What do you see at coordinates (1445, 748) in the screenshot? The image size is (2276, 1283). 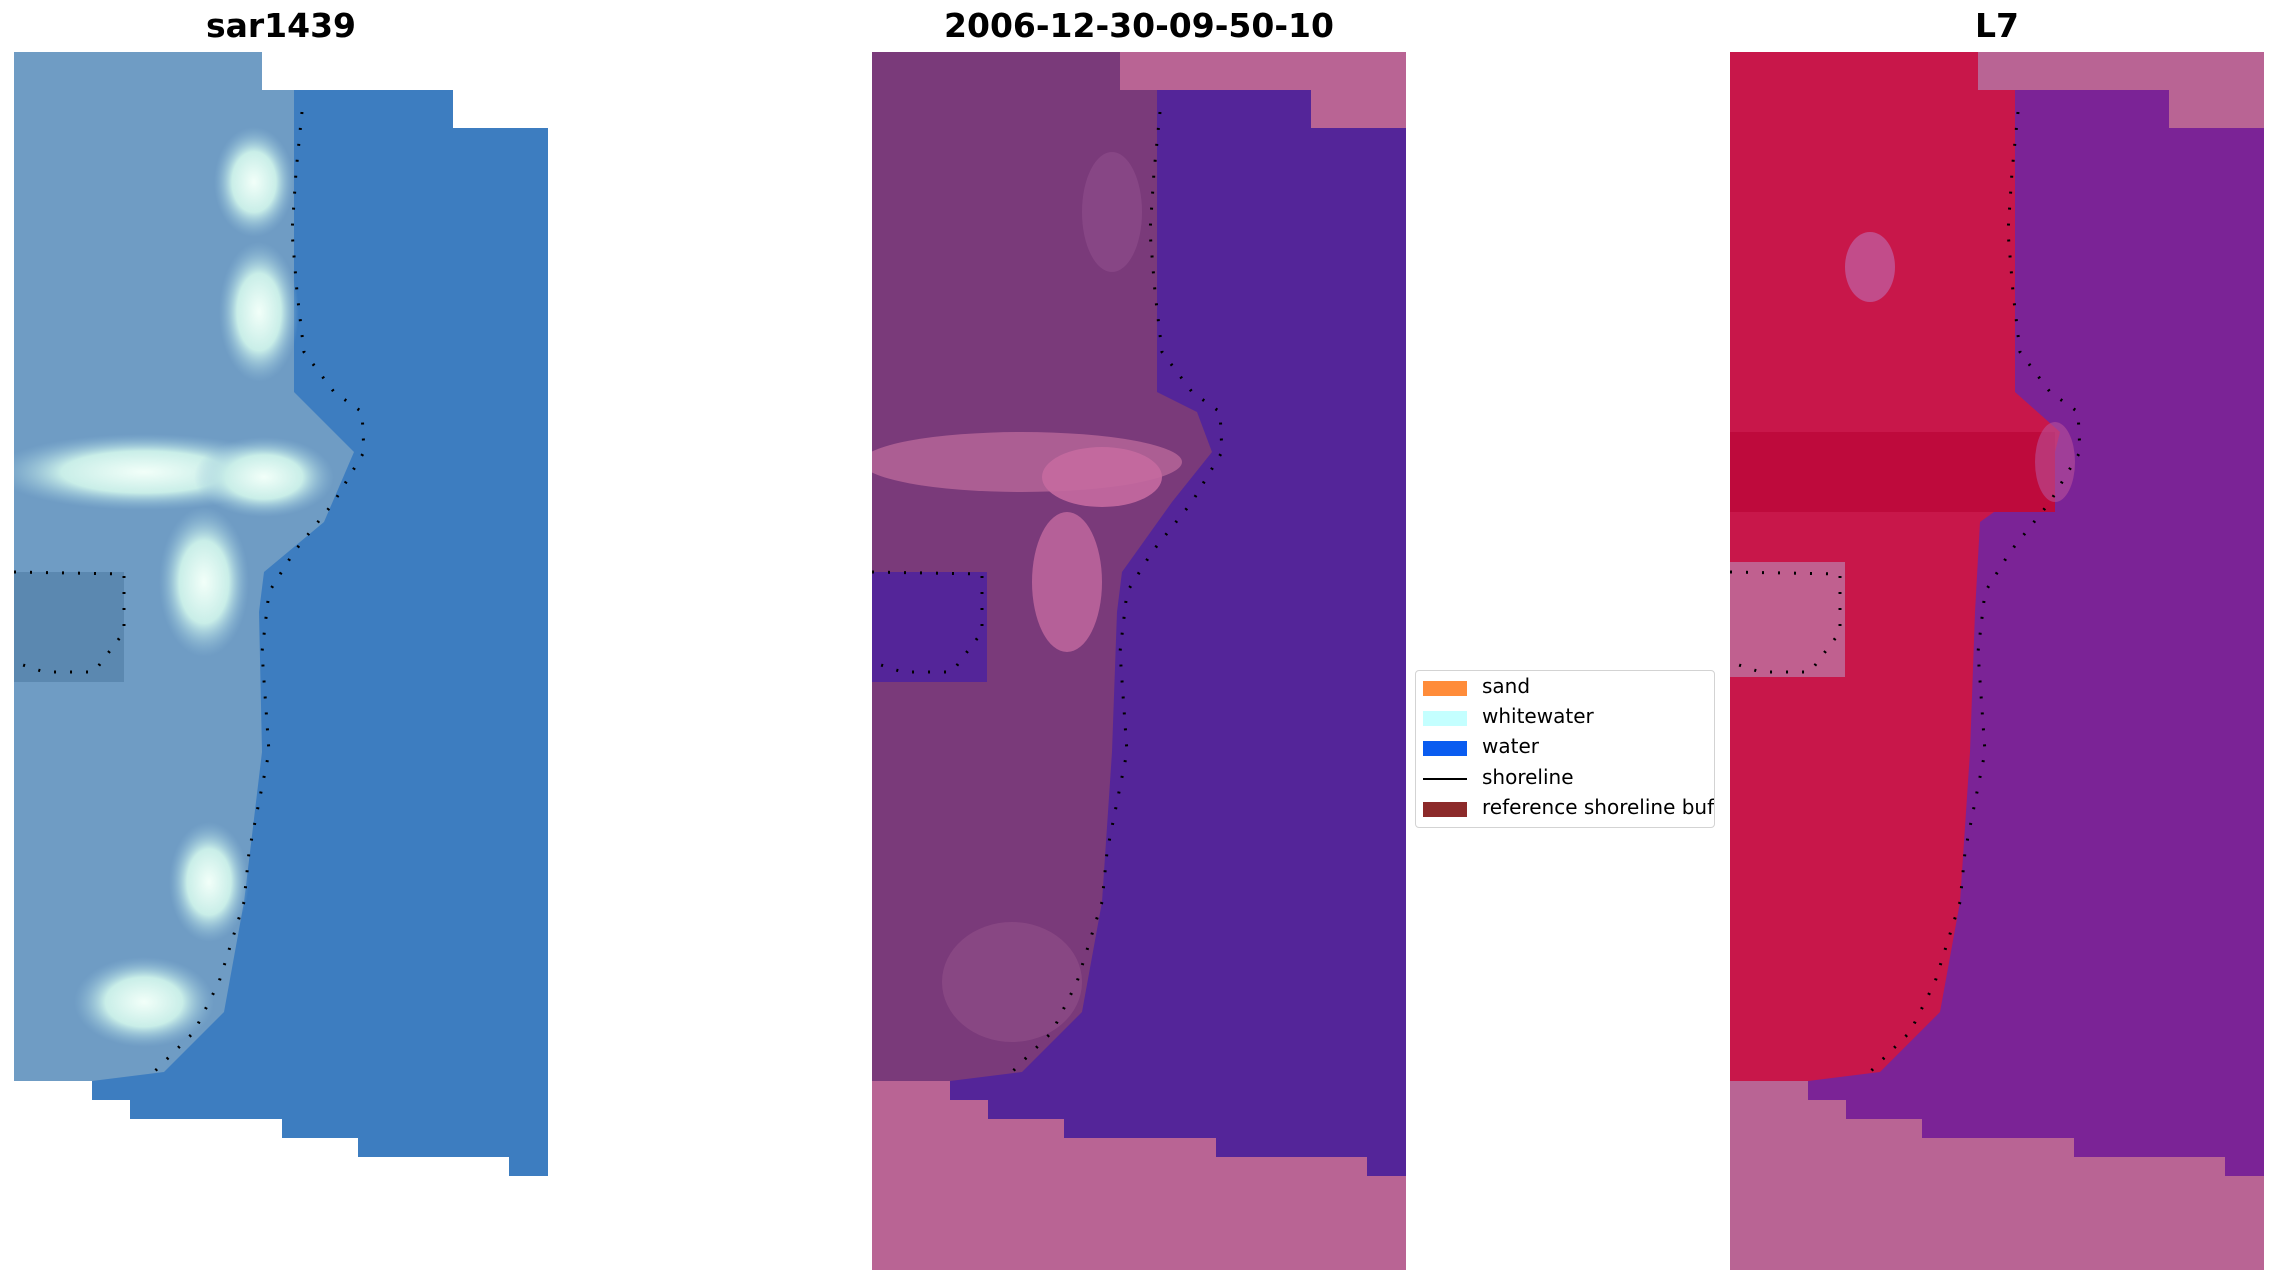 I see `water-swatch` at bounding box center [1445, 748].